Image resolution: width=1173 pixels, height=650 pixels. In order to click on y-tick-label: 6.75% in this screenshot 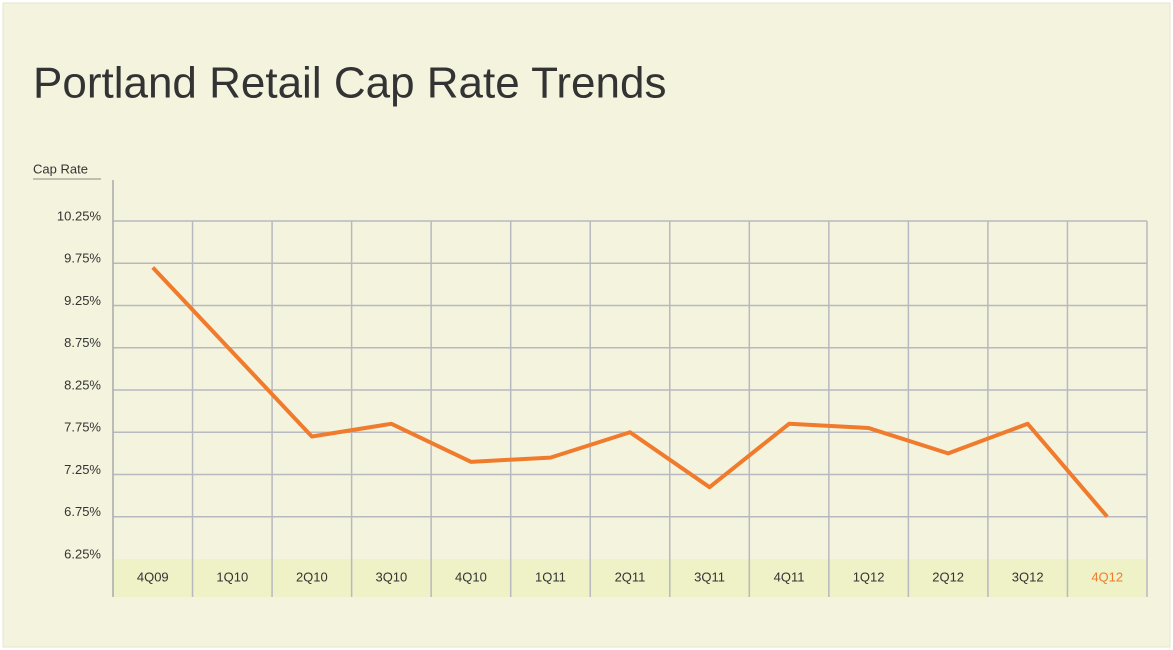, I will do `click(82, 511)`.